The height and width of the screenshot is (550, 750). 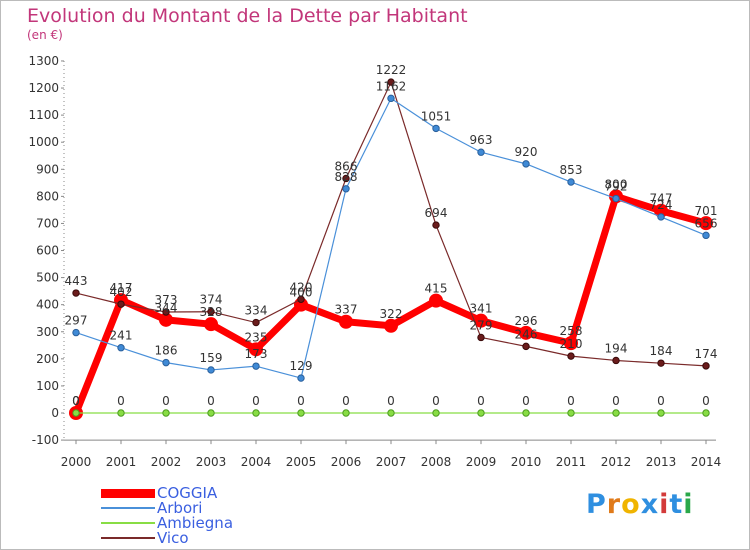 What do you see at coordinates (616, 187) in the screenshot?
I see `data-label-arbori: 792` at bounding box center [616, 187].